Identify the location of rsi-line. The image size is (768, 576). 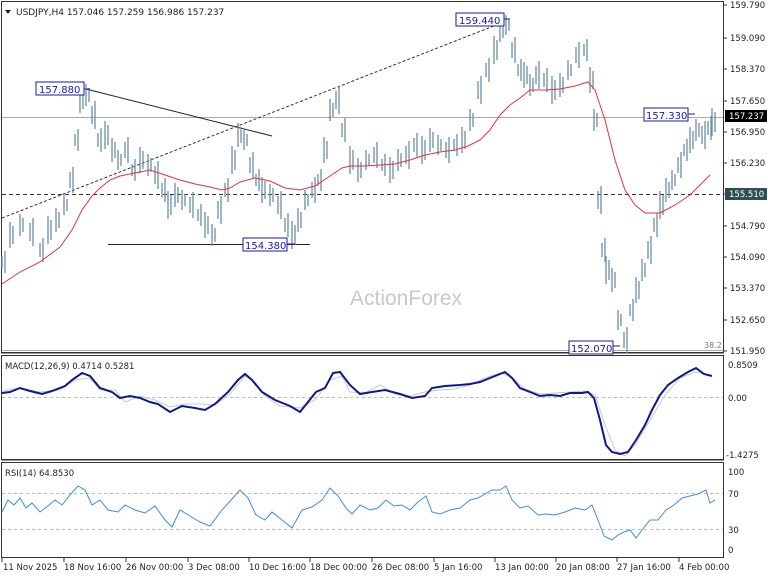
(358, 513).